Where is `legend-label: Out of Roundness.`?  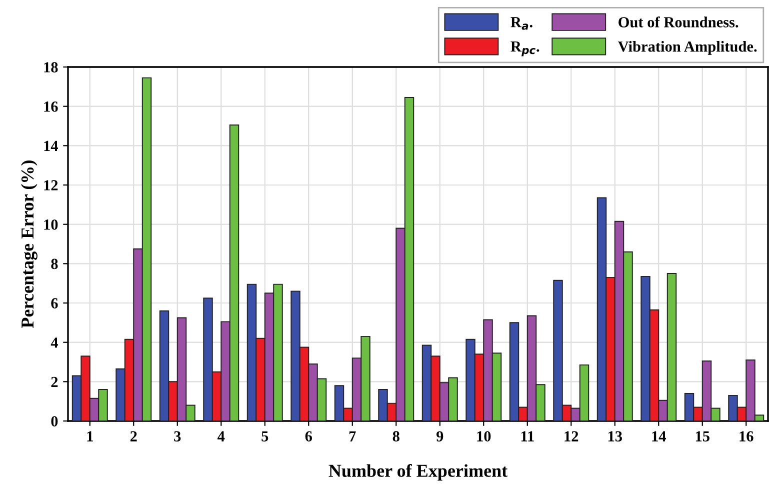
legend-label: Out of Roundness. is located at coordinates (678, 22).